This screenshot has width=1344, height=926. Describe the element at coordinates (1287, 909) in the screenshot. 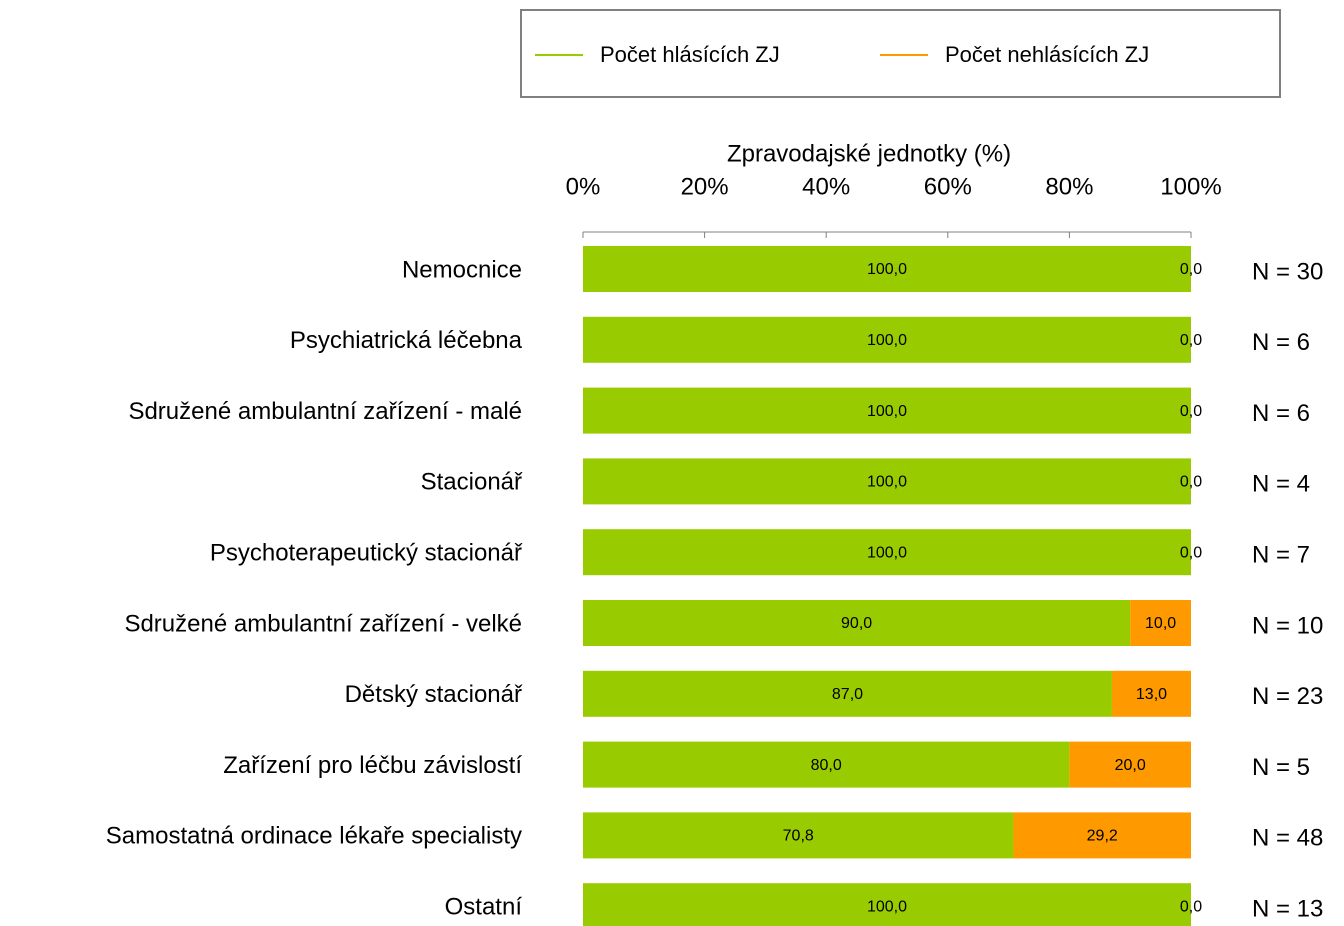

I see `n-label: N = 13` at that location.